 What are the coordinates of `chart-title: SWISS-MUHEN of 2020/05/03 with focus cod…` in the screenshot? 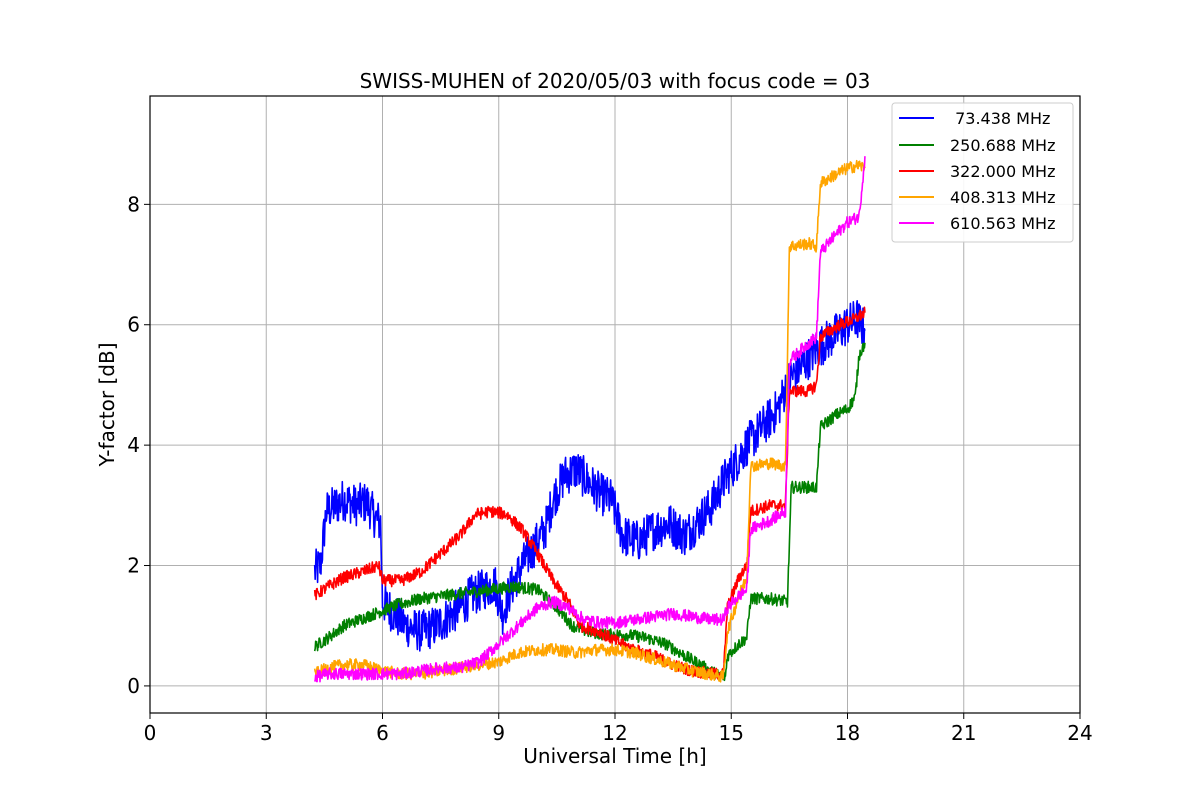 It's located at (615, 81).